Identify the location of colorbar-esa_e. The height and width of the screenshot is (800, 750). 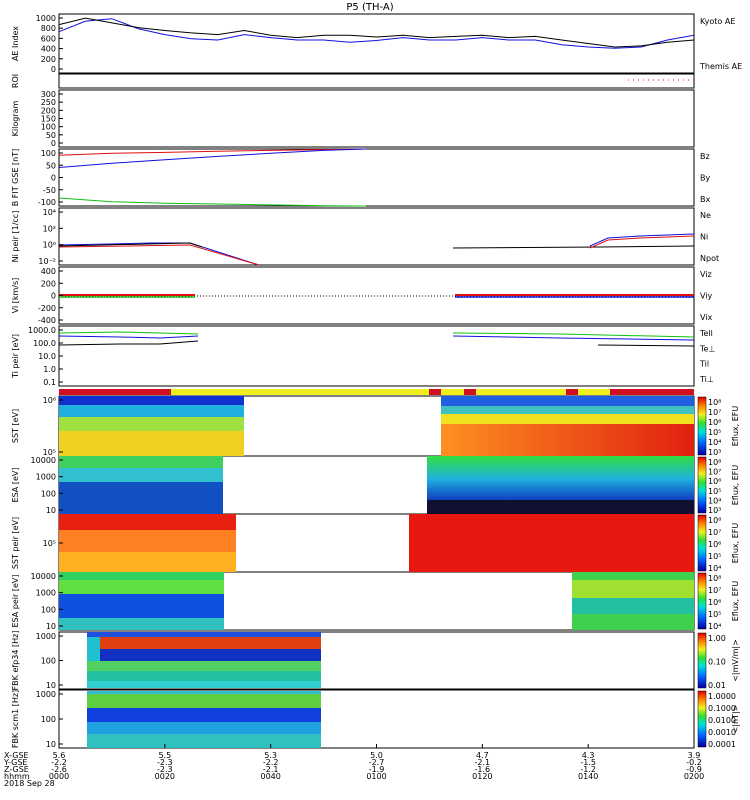
(702, 485).